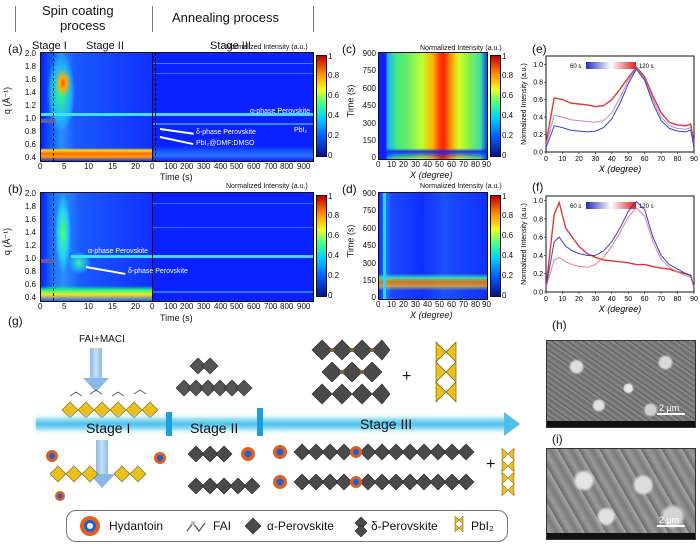 The image size is (700, 544). I want to click on stage-i-top-structure, so click(110, 403).